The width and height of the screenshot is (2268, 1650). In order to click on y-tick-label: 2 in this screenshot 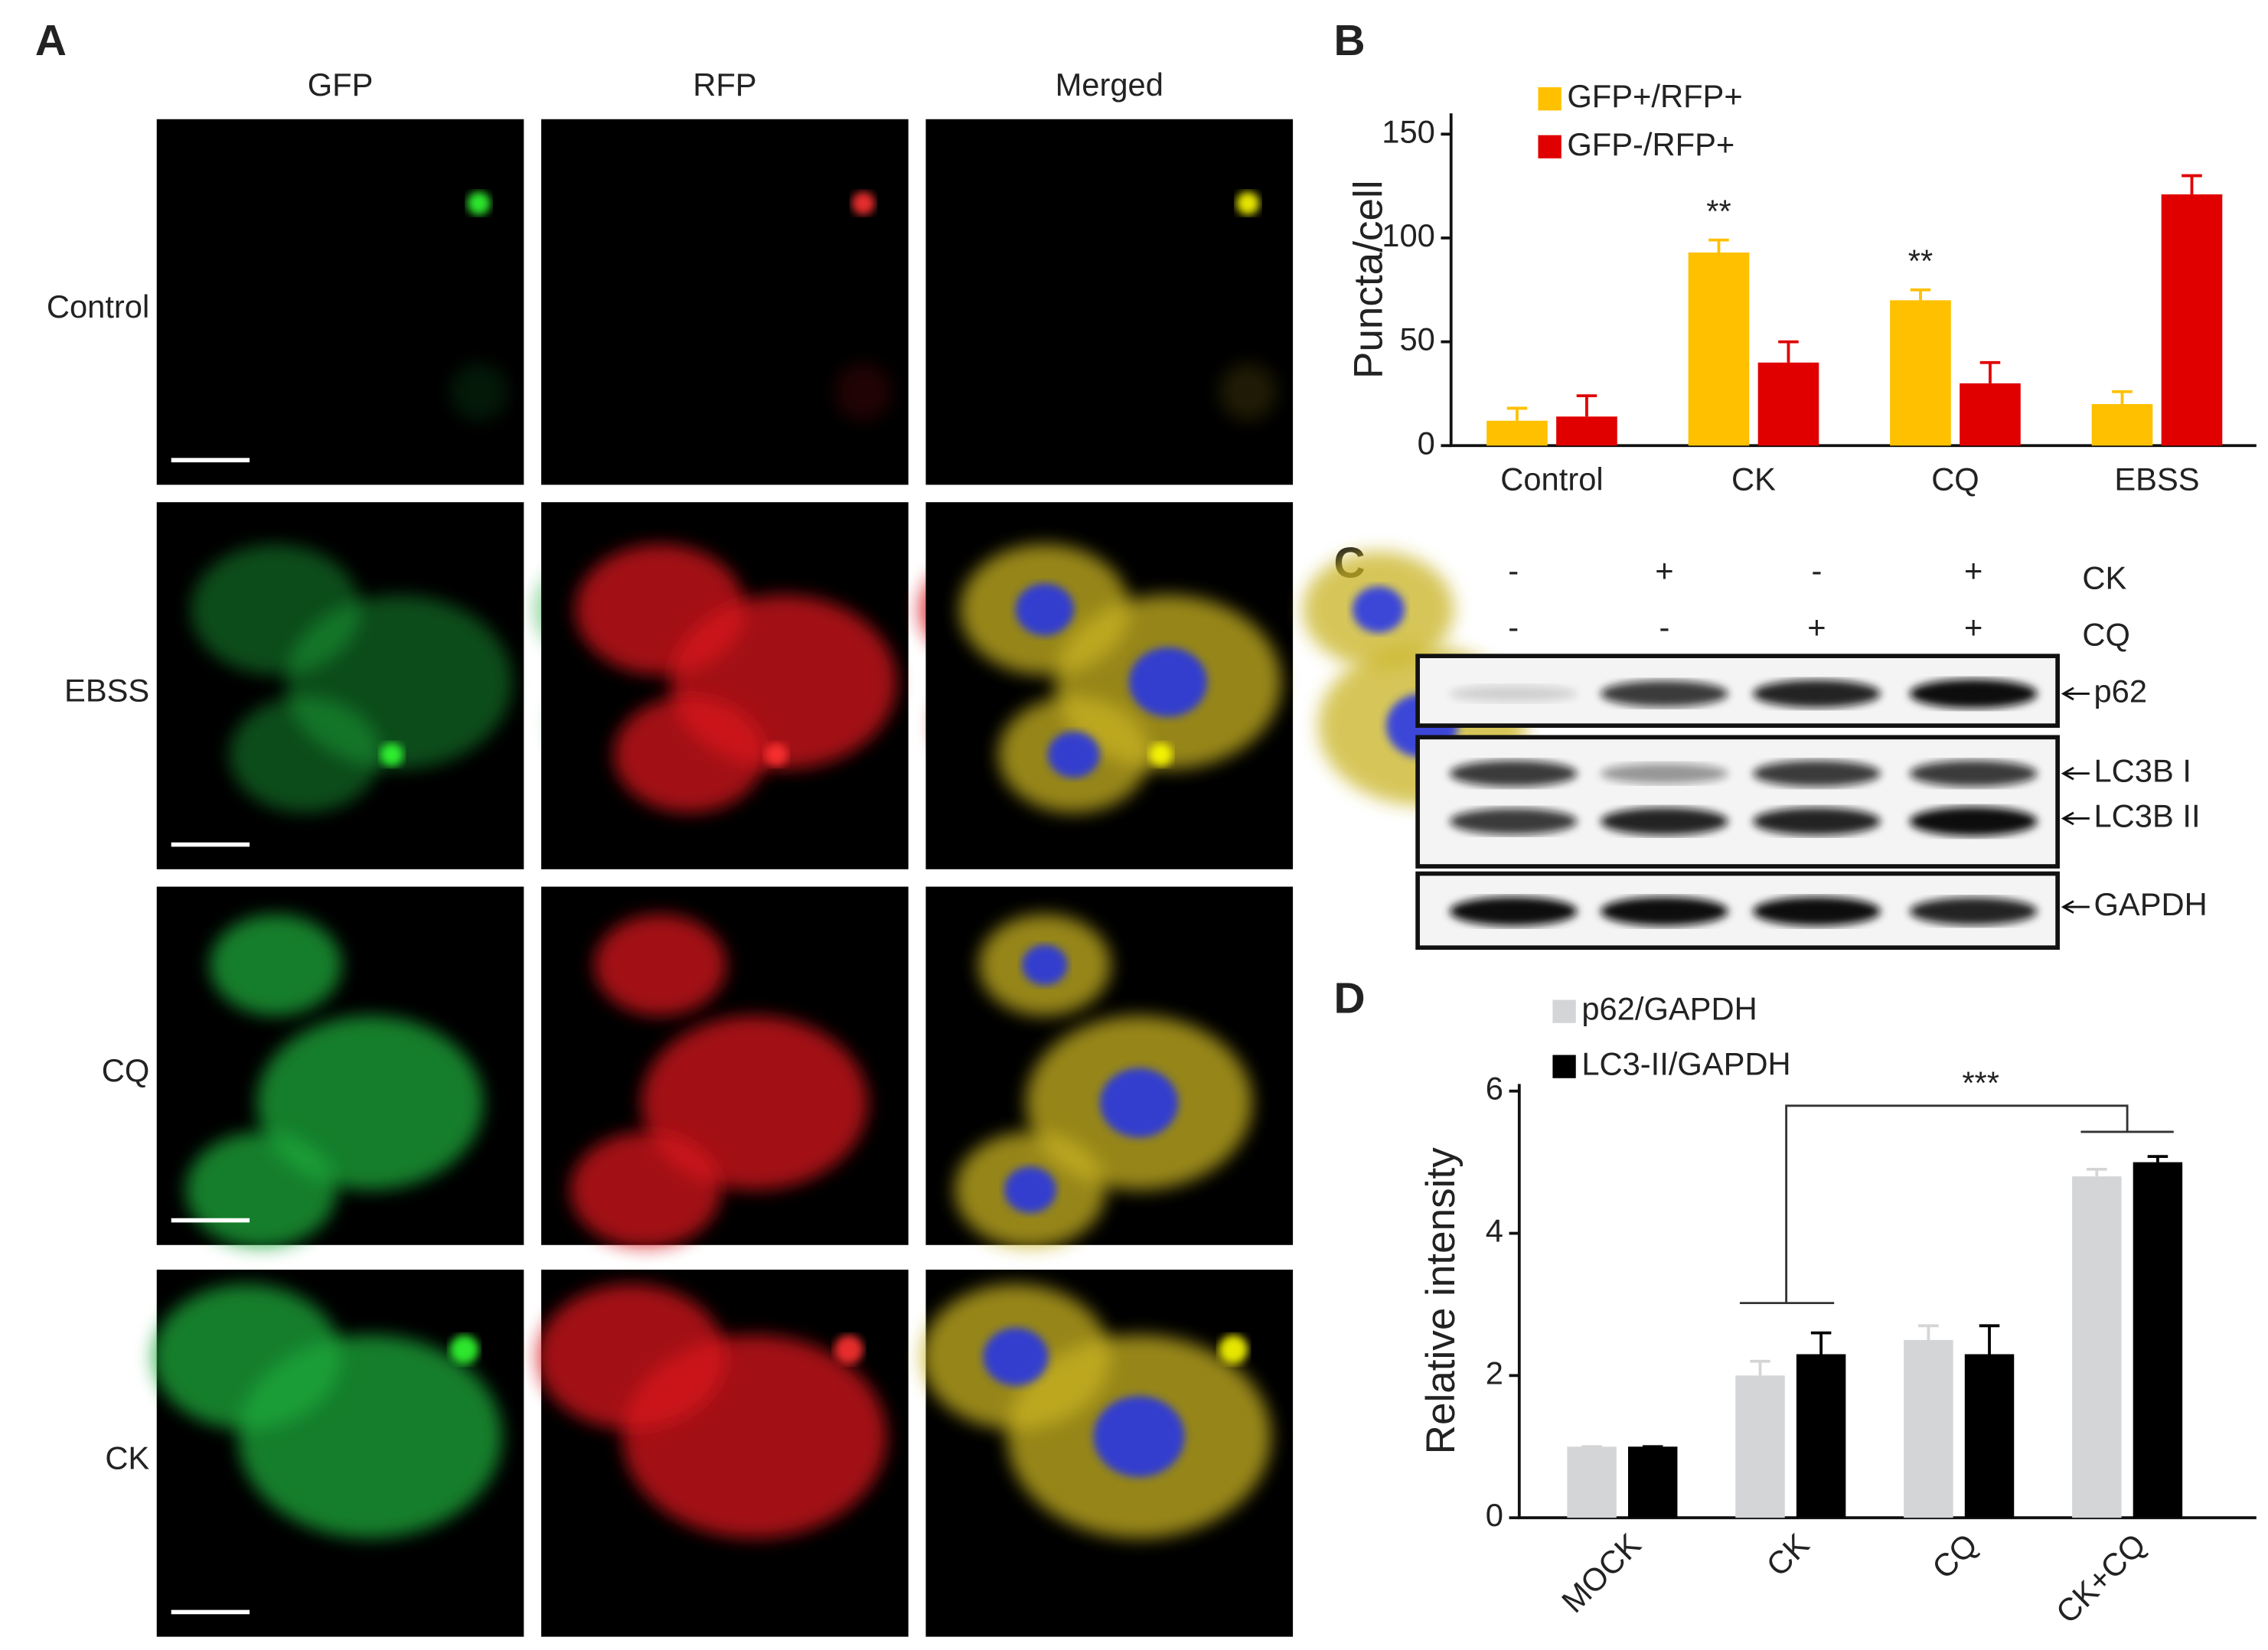, I will do `click(1494, 1373)`.